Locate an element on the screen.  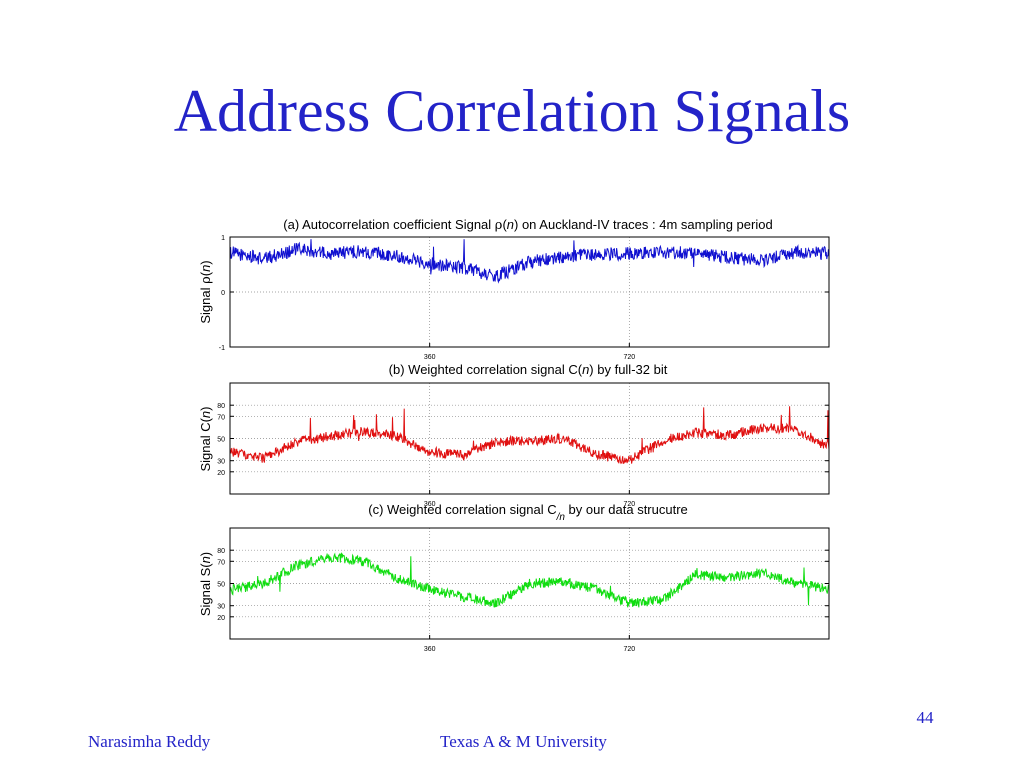
panel-c-ytick-label: 20 is located at coordinates (221, 618).